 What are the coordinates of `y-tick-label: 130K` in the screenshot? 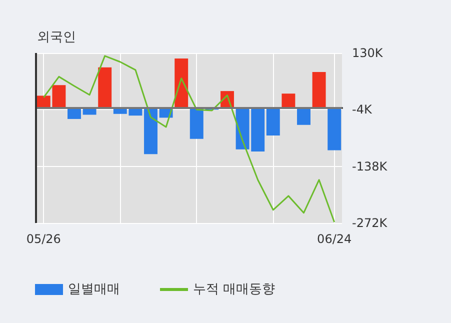 It's located at (368, 53).